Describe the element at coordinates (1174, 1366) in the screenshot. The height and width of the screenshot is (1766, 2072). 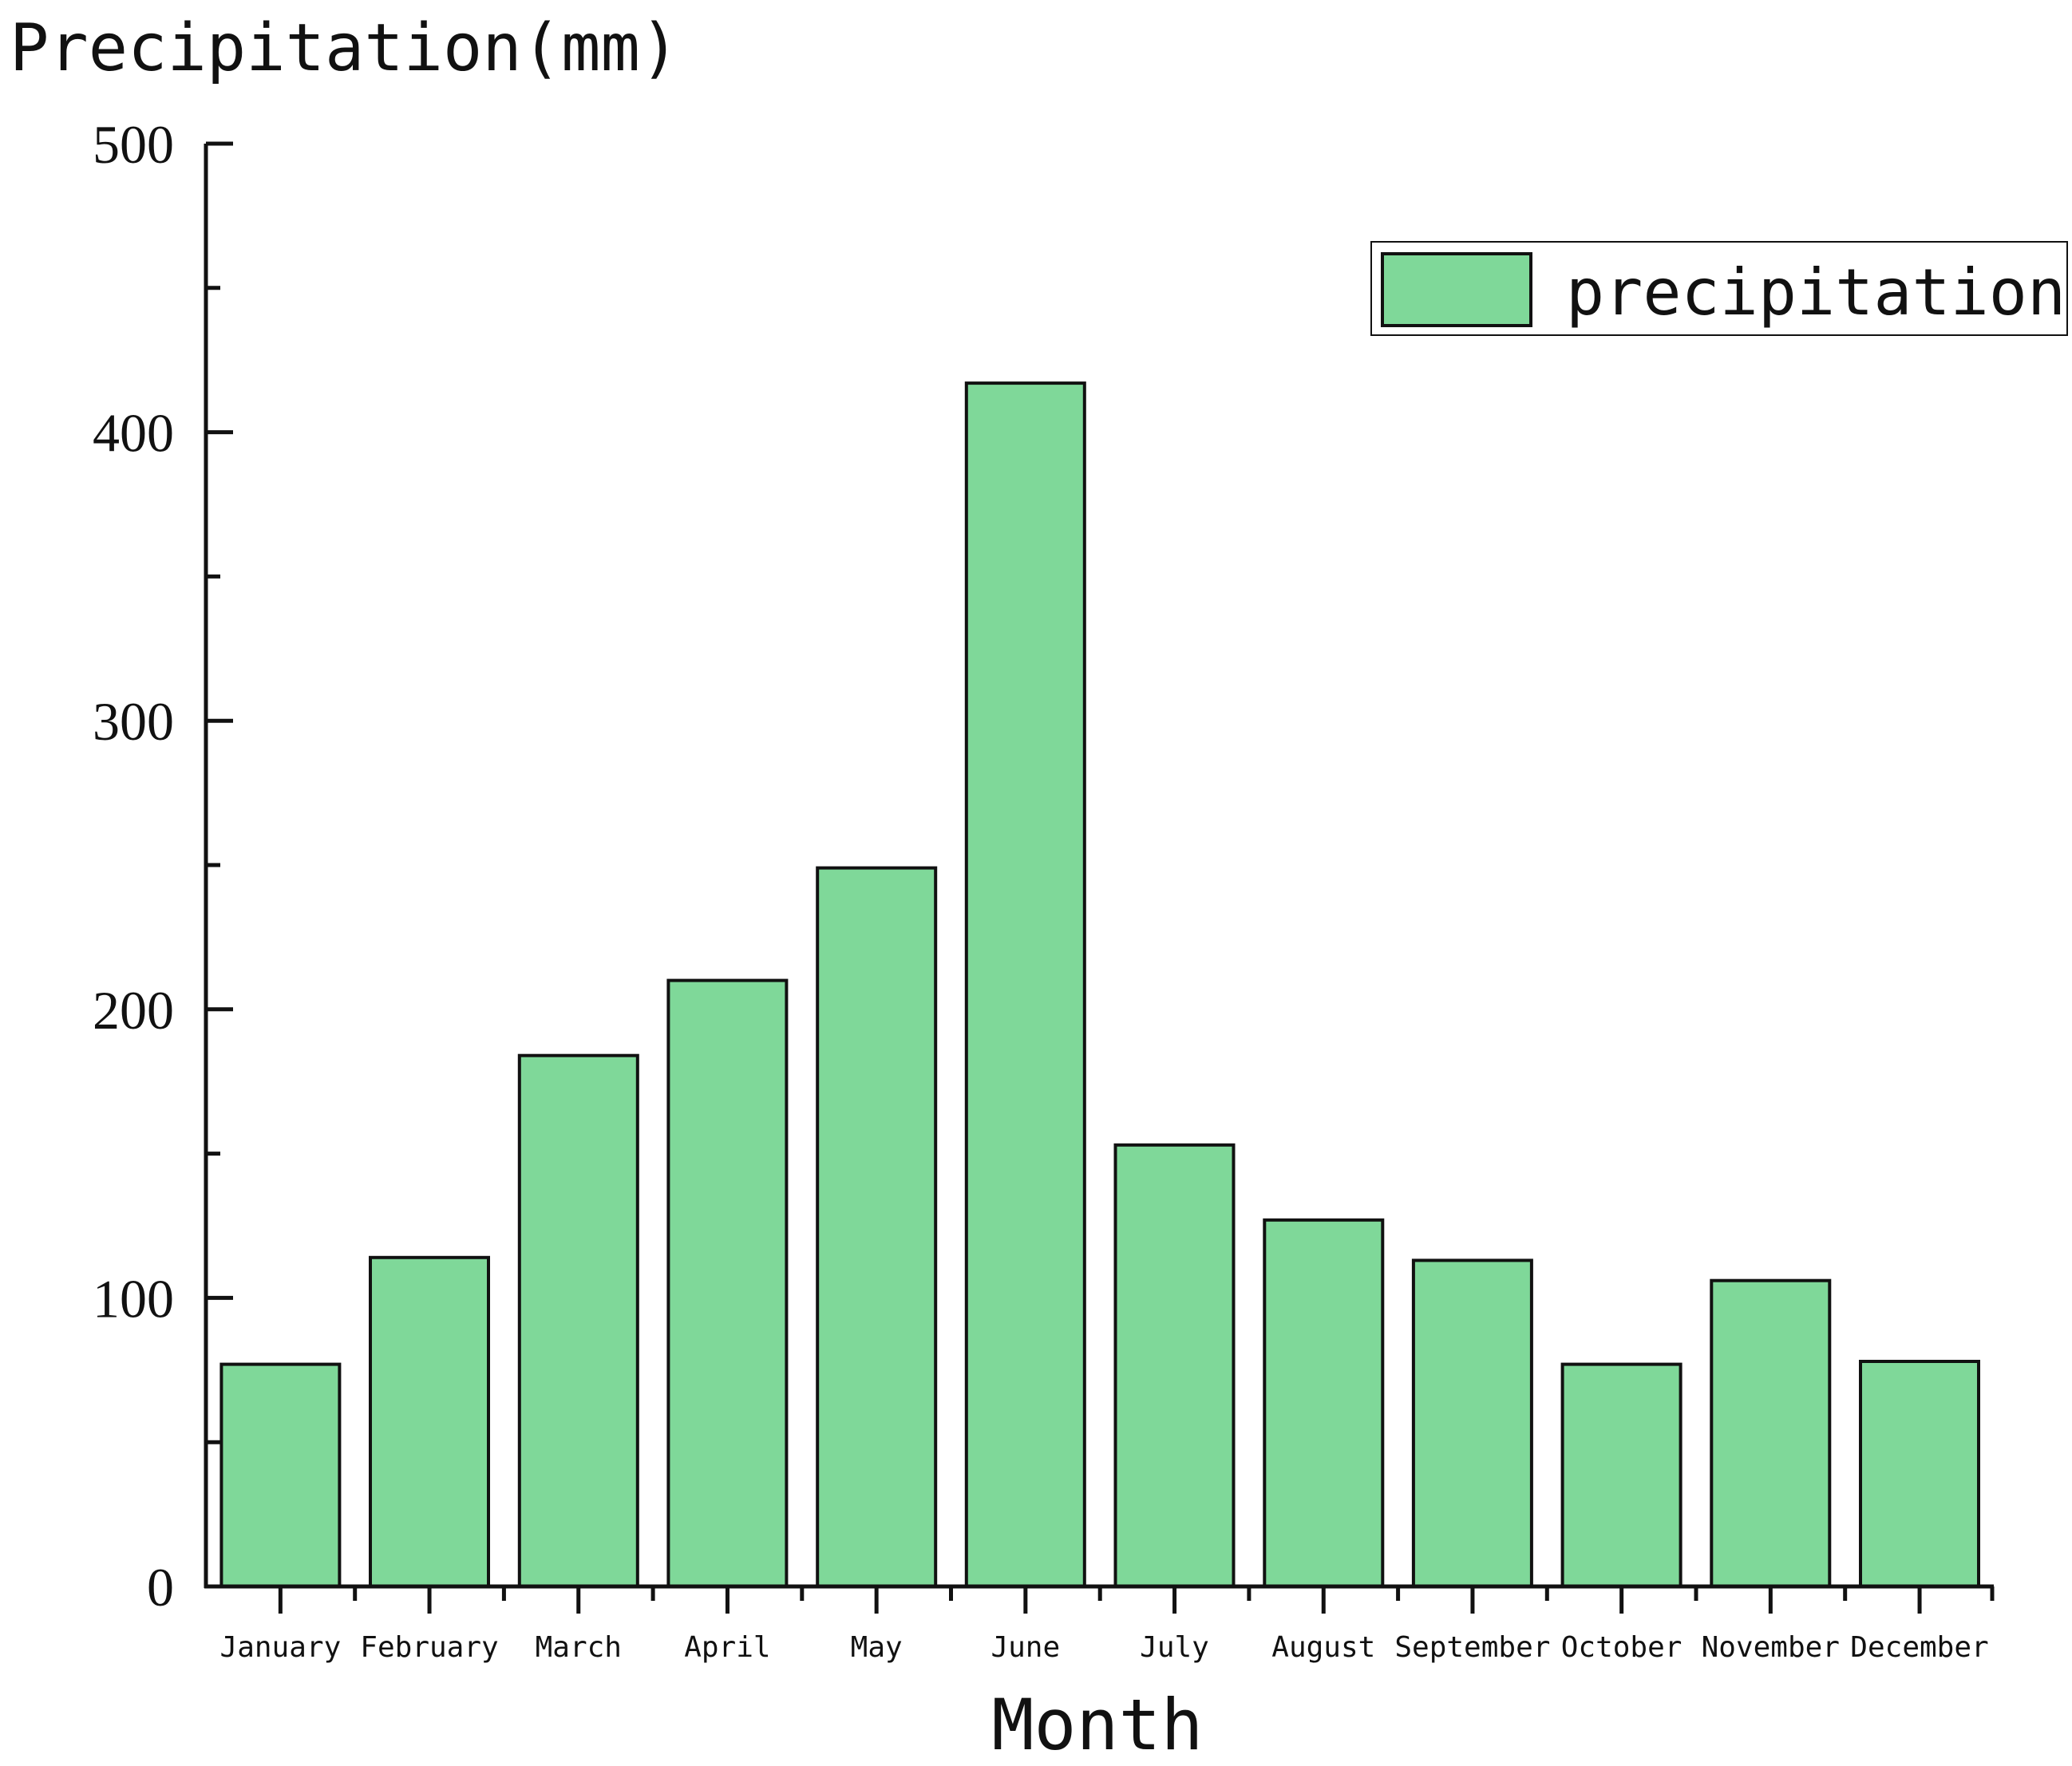
I see `bar-july` at that location.